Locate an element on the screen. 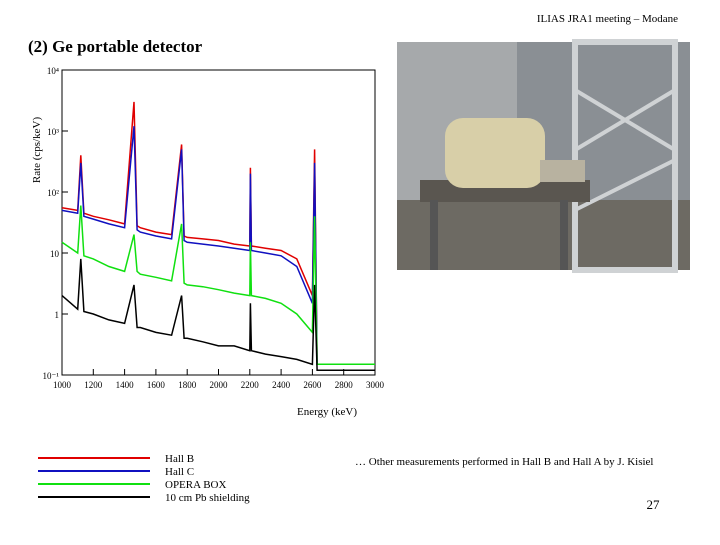 The width and height of the screenshot is (720, 545). y-tick-label: 1 is located at coordinates (57, 315).